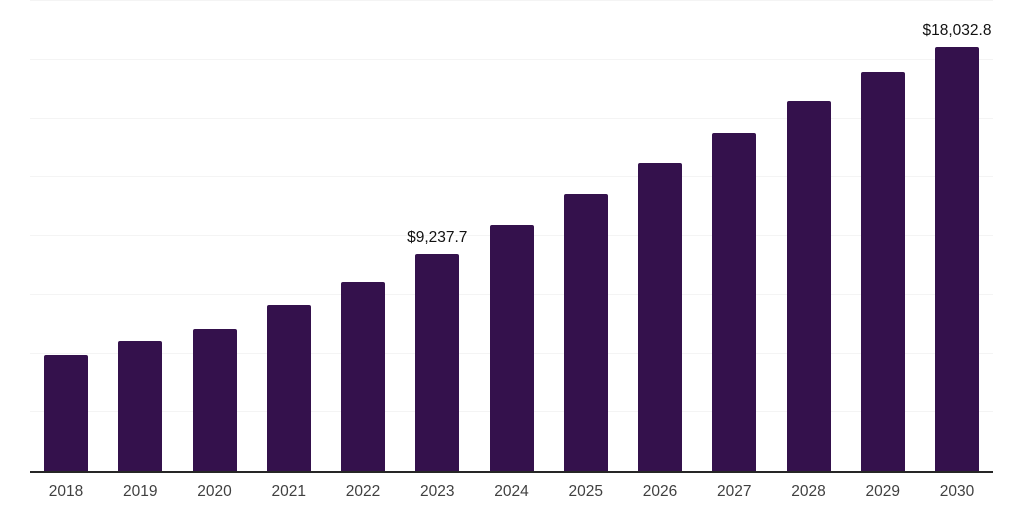 The image size is (1024, 512). I want to click on bar-2030: $18,032.8, so click(957, 246).